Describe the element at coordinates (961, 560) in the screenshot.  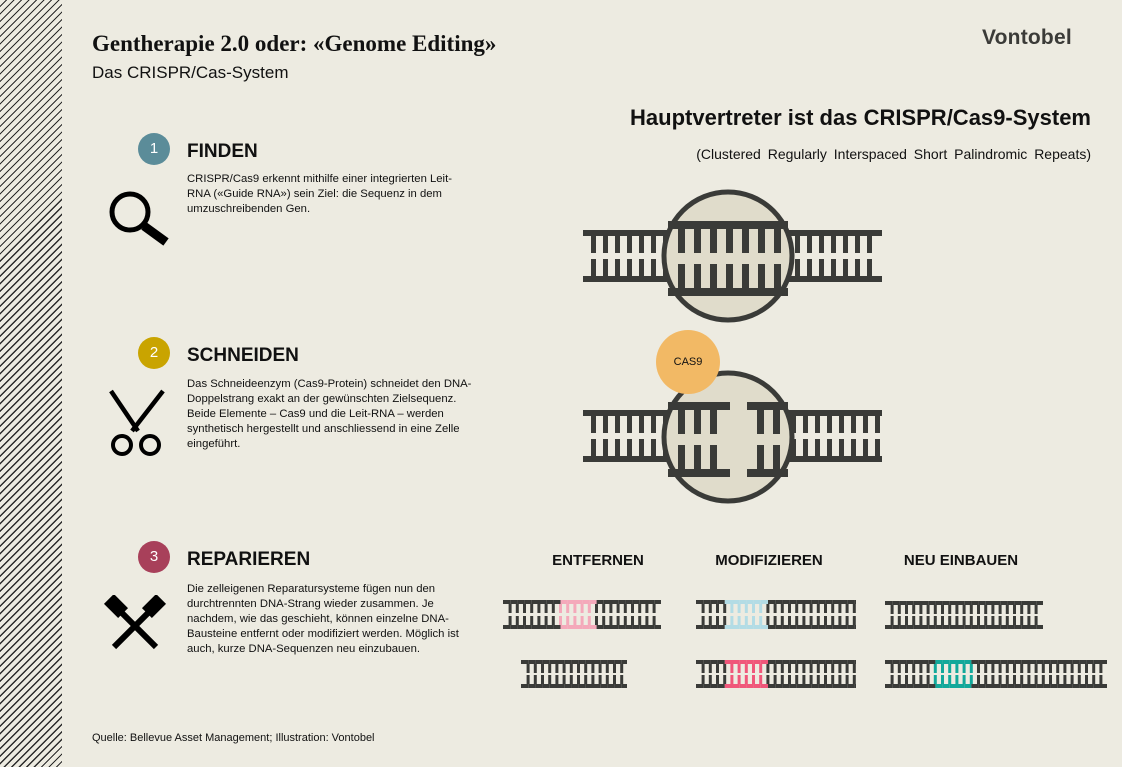
I see `label-neu-einbauen: NEU EINBAUEN` at that location.